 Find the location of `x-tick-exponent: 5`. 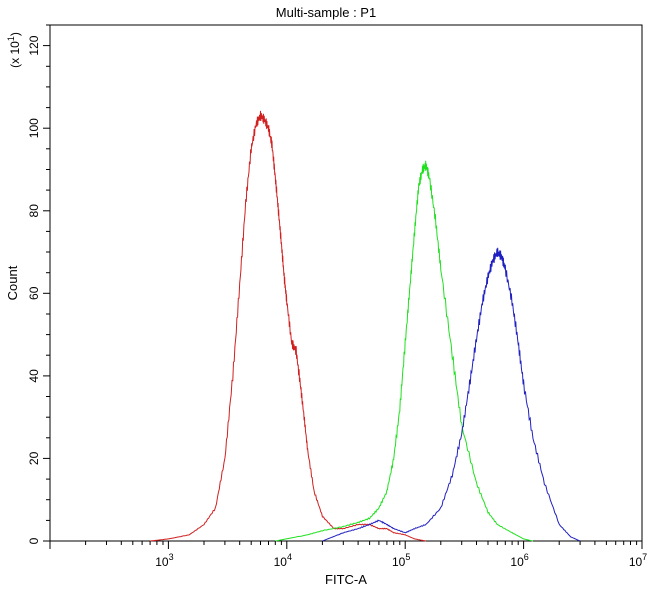

x-tick-exponent: 5 is located at coordinates (407, 557).